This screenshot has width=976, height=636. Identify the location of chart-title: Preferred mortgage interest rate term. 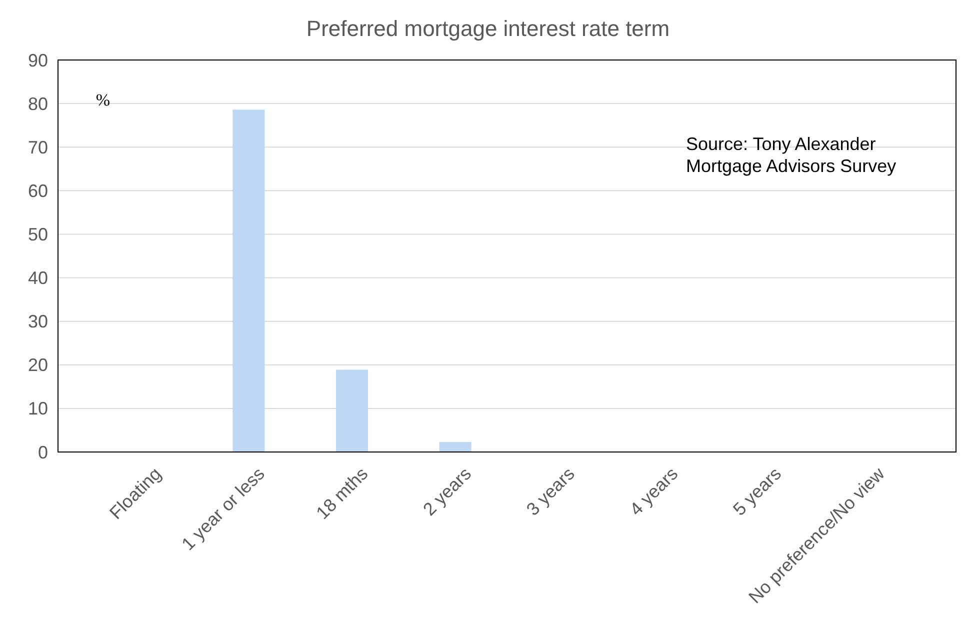
(488, 28).